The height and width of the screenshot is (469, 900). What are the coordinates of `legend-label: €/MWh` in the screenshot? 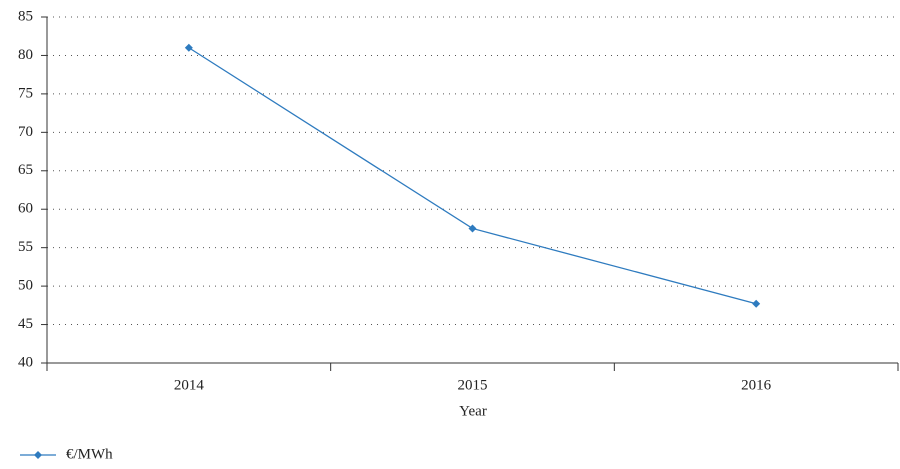 It's located at (89, 454).